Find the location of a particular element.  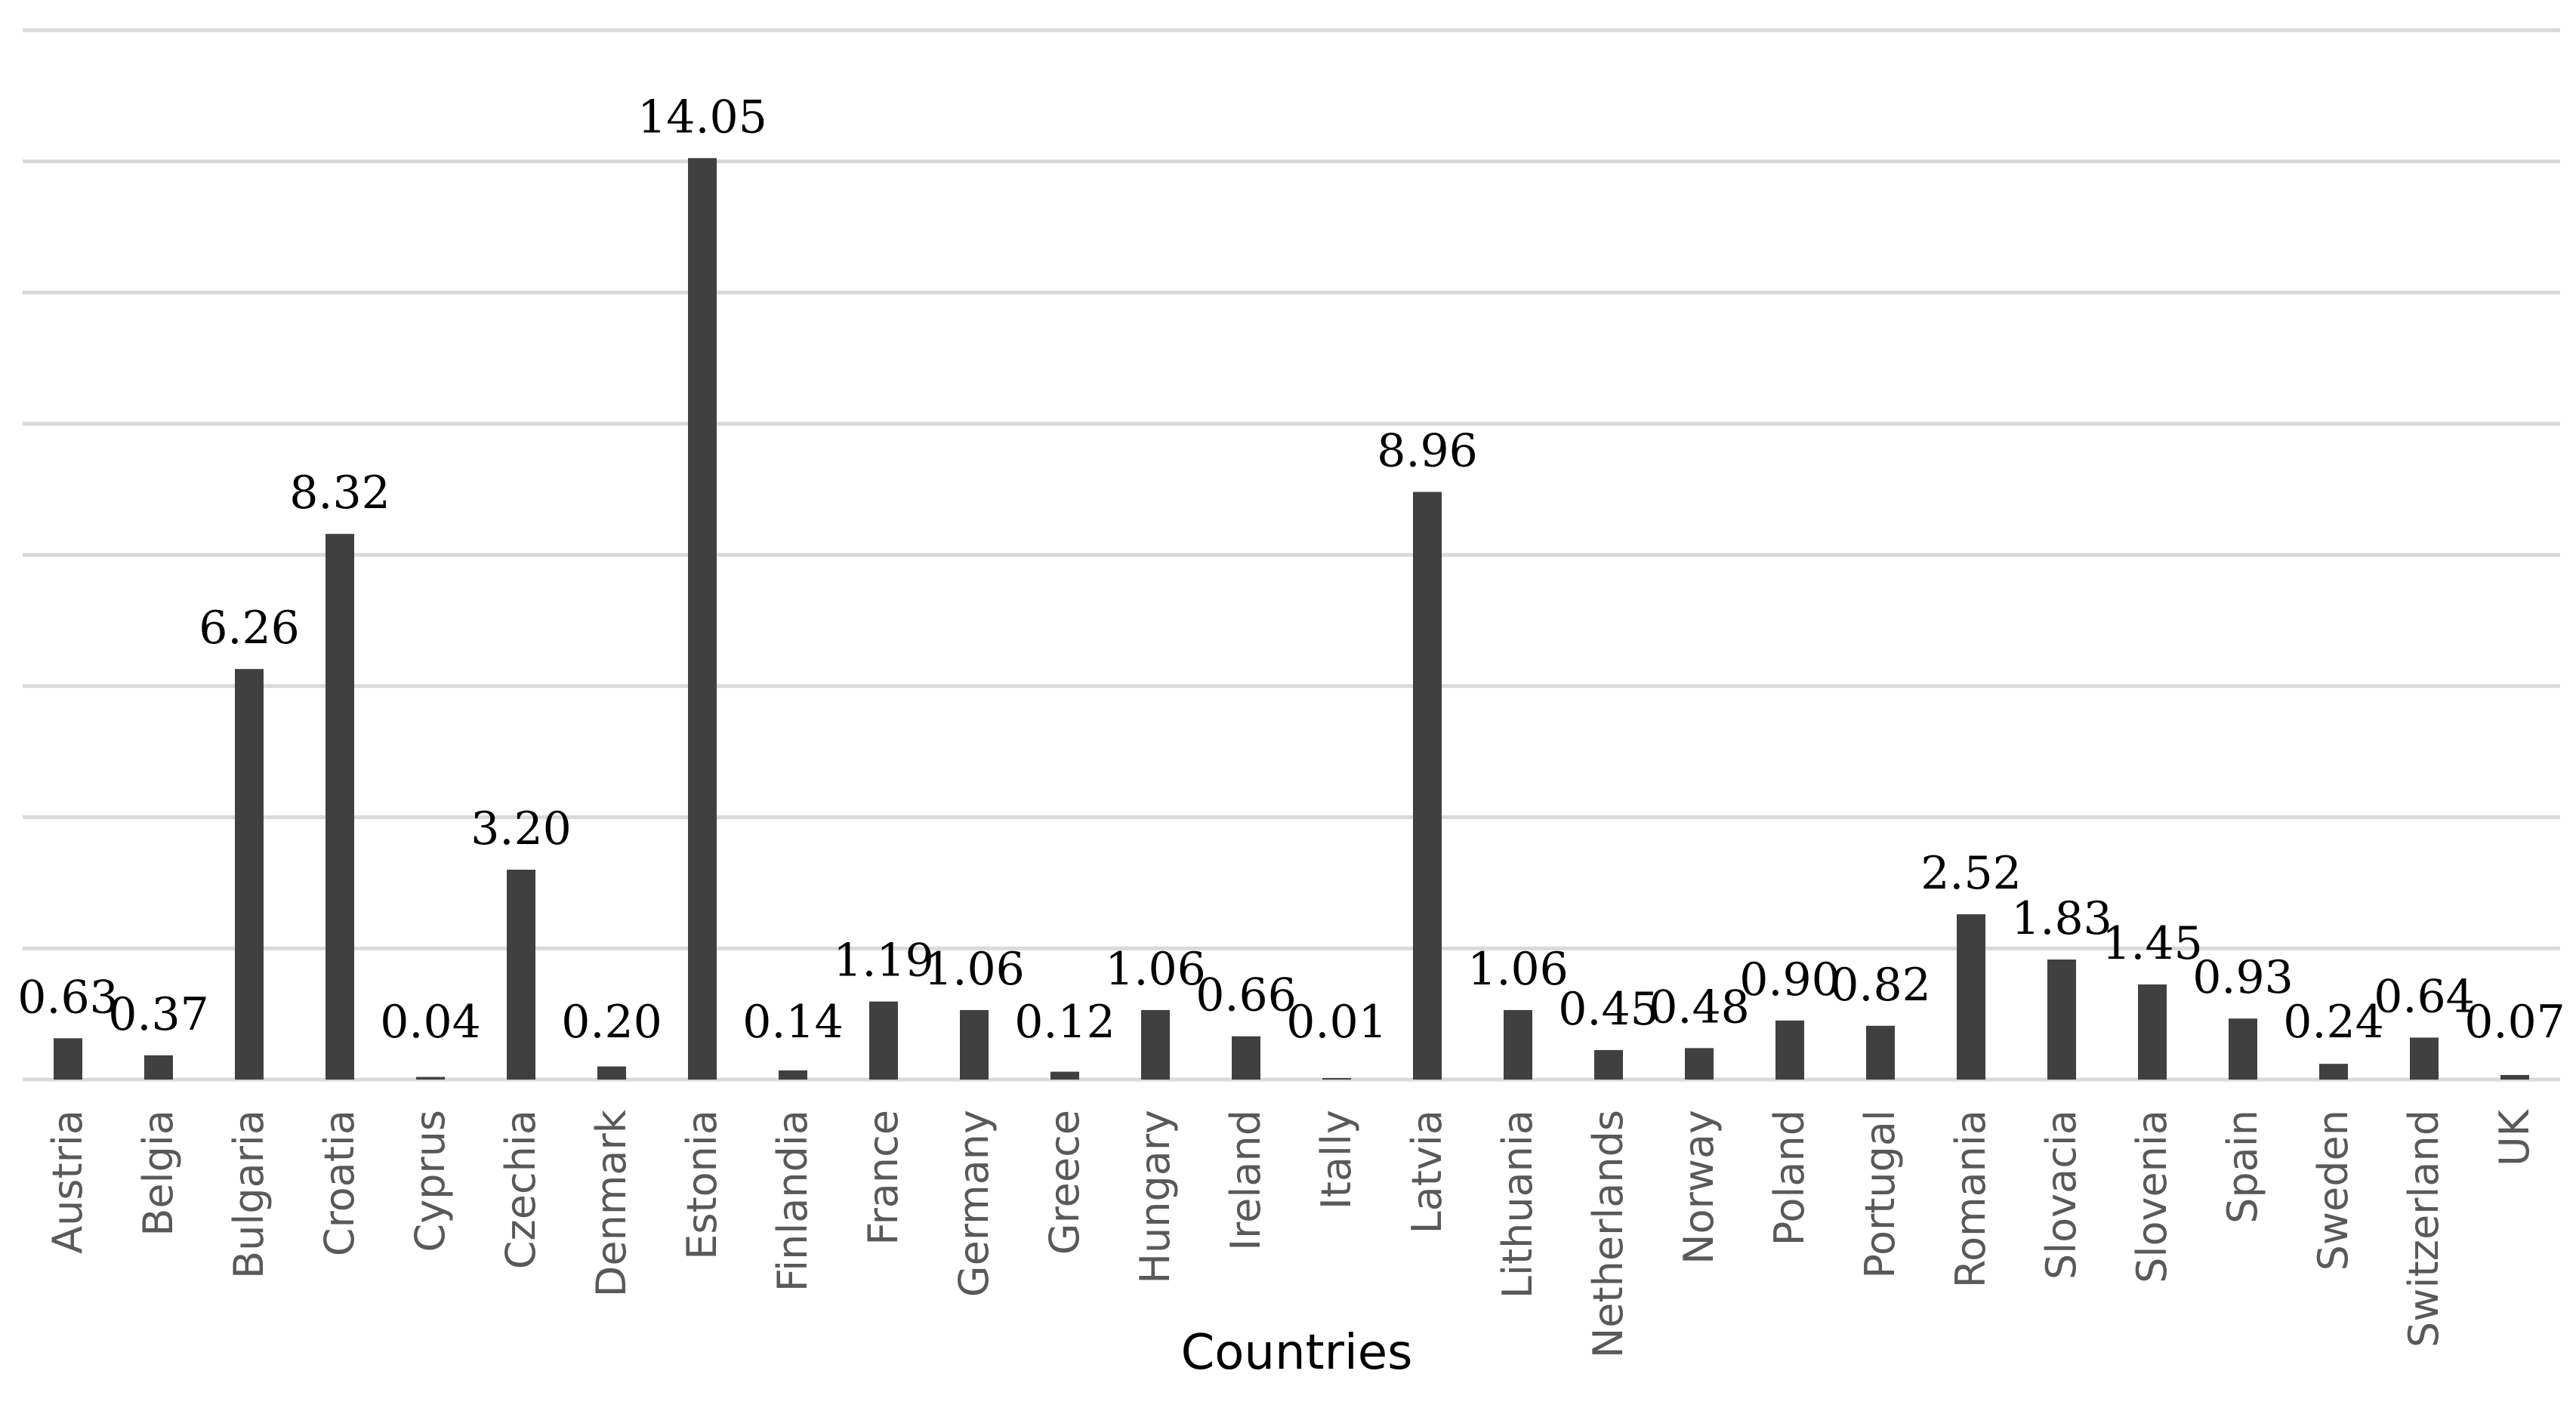

bar-slovenia is located at coordinates (2152, 1032).